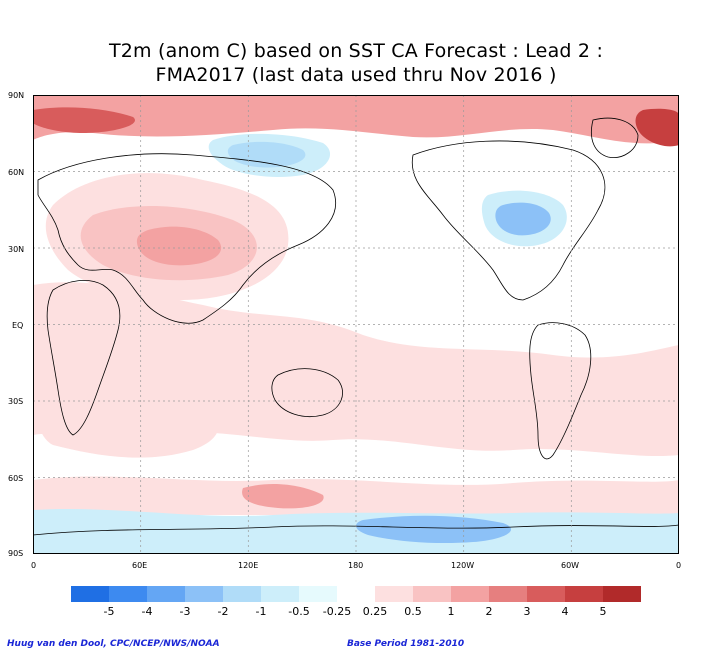  What do you see at coordinates (375, 611) in the screenshot?
I see `colorbar-tick-label: 0.25` at bounding box center [375, 611].